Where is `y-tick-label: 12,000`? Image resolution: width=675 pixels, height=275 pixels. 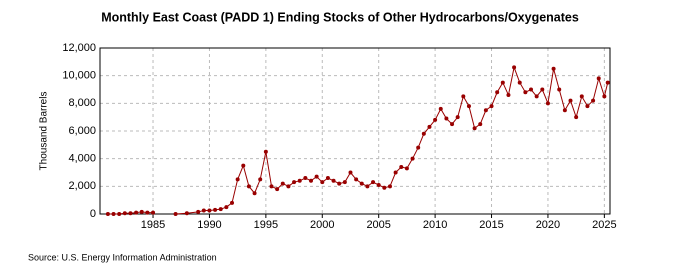
y-tick-label: 12,000 is located at coordinates (79, 48).